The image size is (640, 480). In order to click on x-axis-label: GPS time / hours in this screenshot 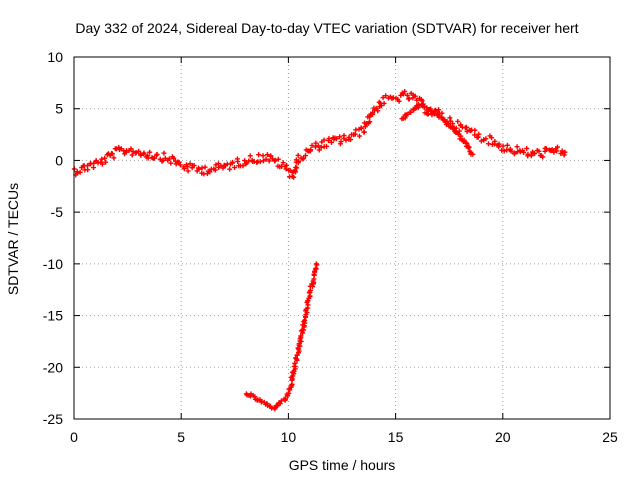, I will do `click(342, 465)`.